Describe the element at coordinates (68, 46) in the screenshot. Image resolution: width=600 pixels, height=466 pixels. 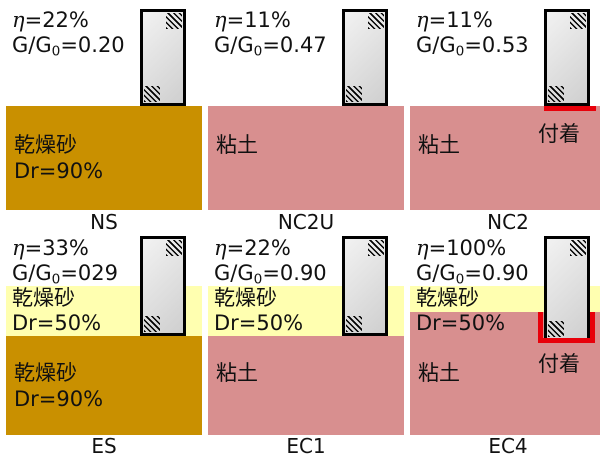
I see `stiffness-ratio-label: G/G0=0.20` at that location.